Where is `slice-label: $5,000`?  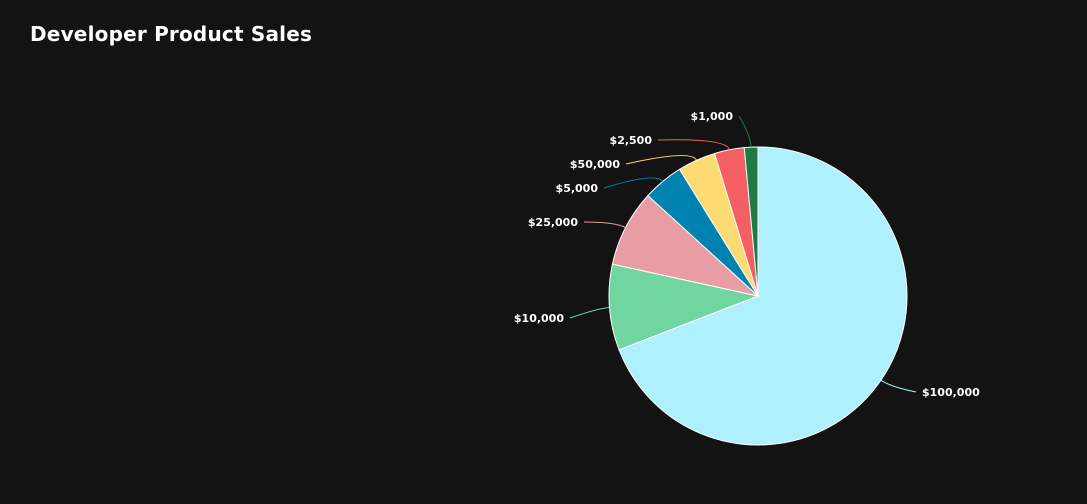
slice-label: $5,000 is located at coordinates (577, 188).